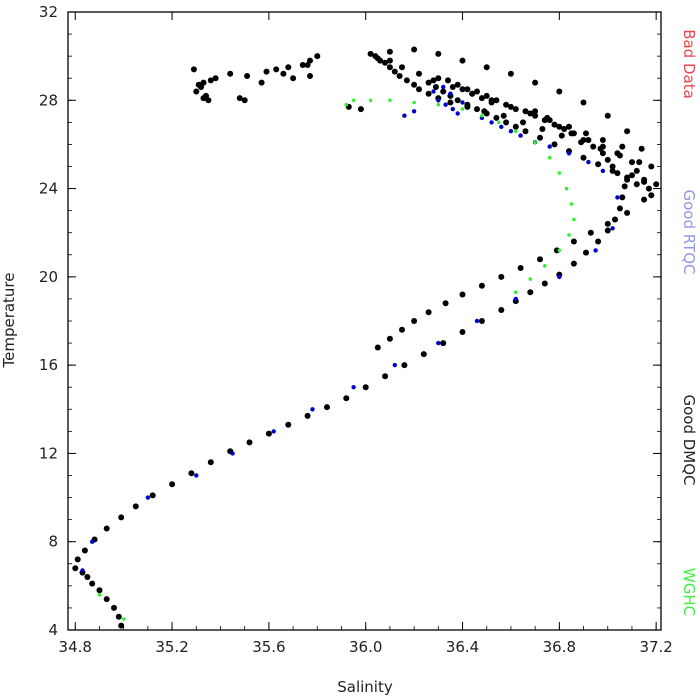 This screenshot has width=700, height=700. Describe the element at coordinates (689, 592) in the screenshot. I see `legend-item-wghc: WGHC` at that location.